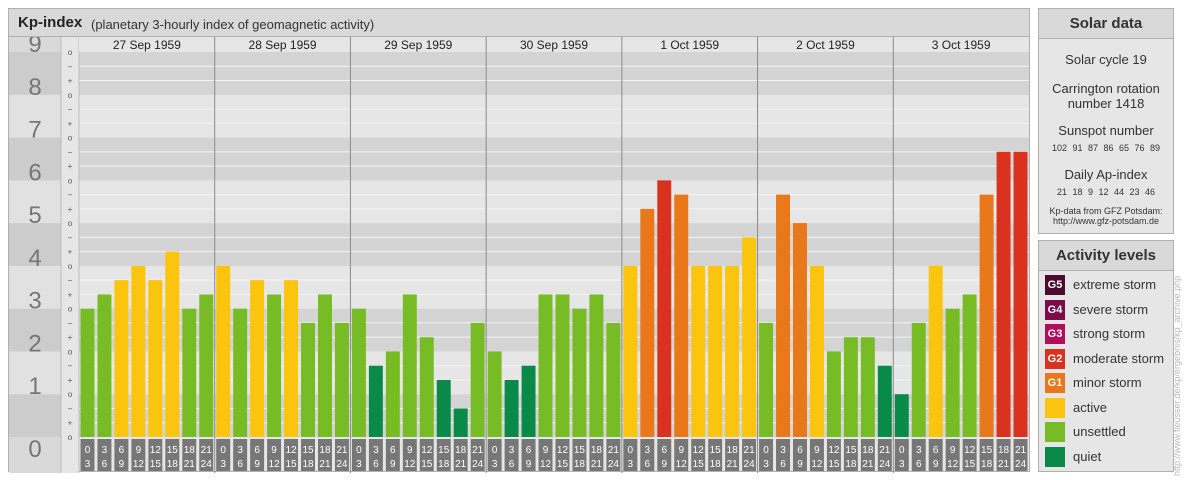 Image resolution: width=1184 pixels, height=480 pixels. Describe the element at coordinates (34, 258) in the screenshot. I see `y-tick-label: 4` at that location.